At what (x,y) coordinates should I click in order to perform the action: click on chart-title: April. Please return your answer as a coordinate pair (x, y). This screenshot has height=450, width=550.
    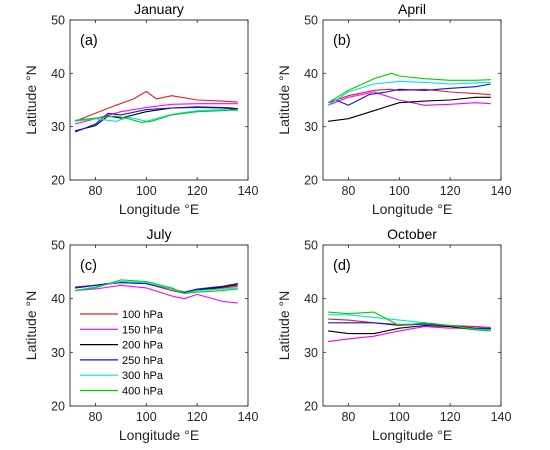
    Looking at the image, I should click on (412, 9).